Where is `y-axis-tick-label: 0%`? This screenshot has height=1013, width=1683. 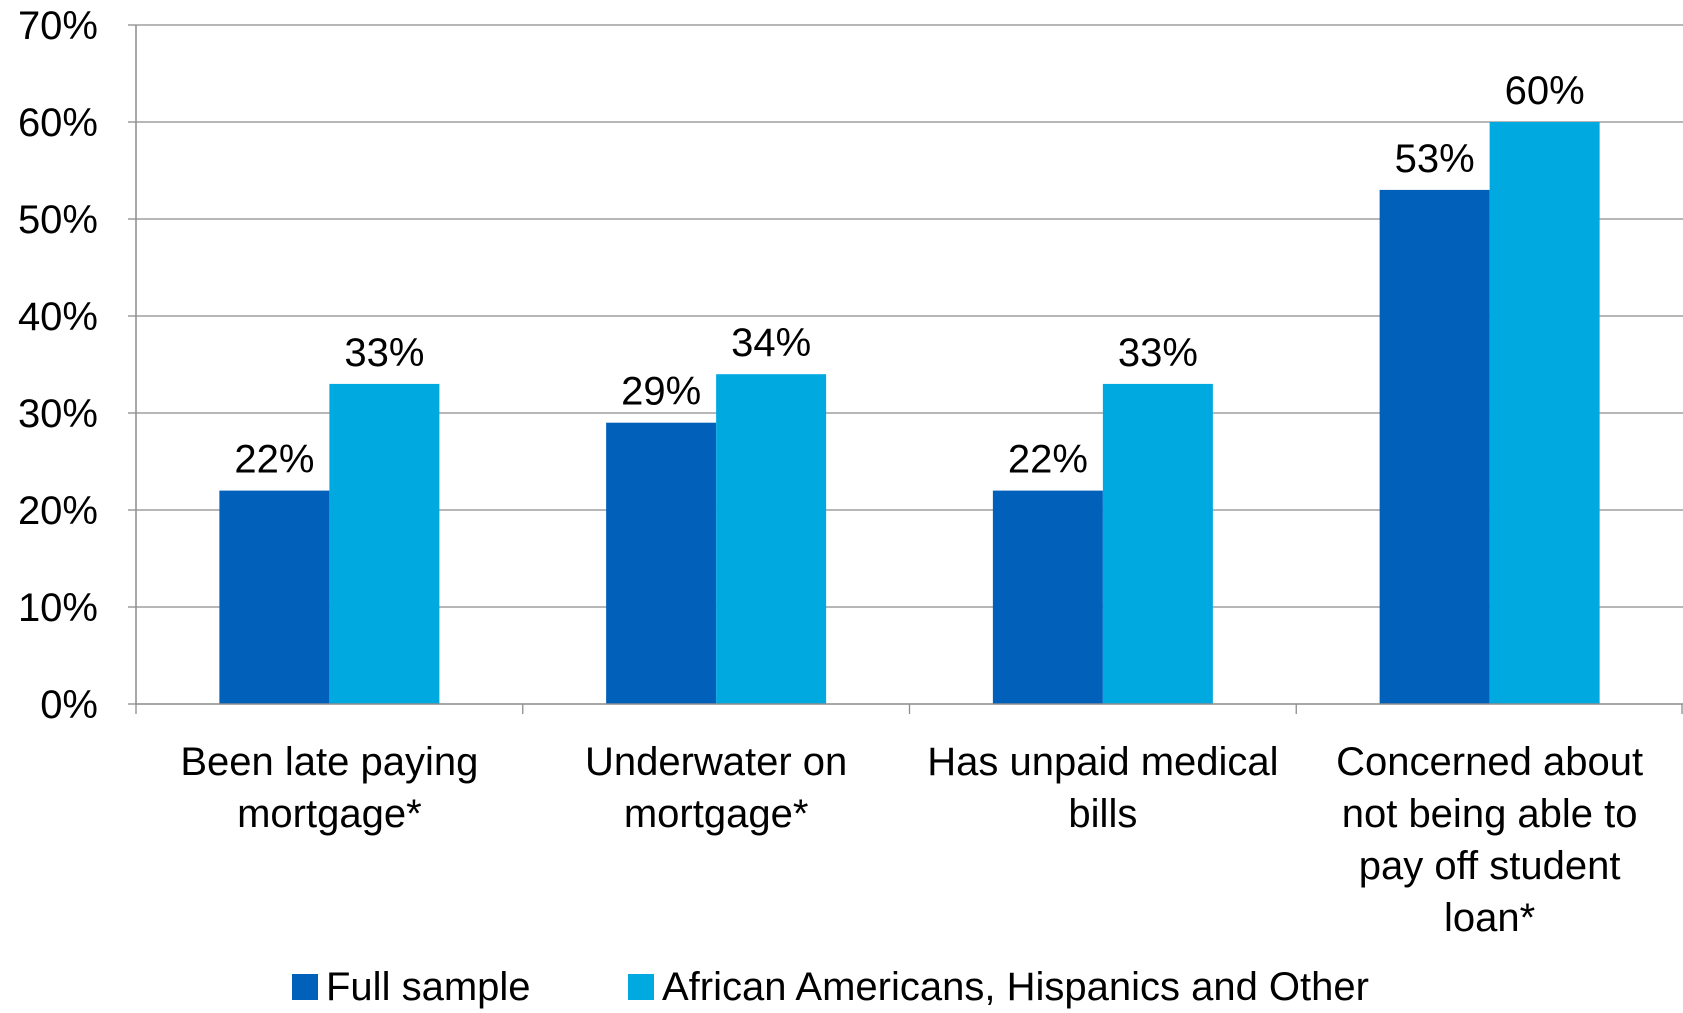
y-axis-tick-label: 0% is located at coordinates (69, 705).